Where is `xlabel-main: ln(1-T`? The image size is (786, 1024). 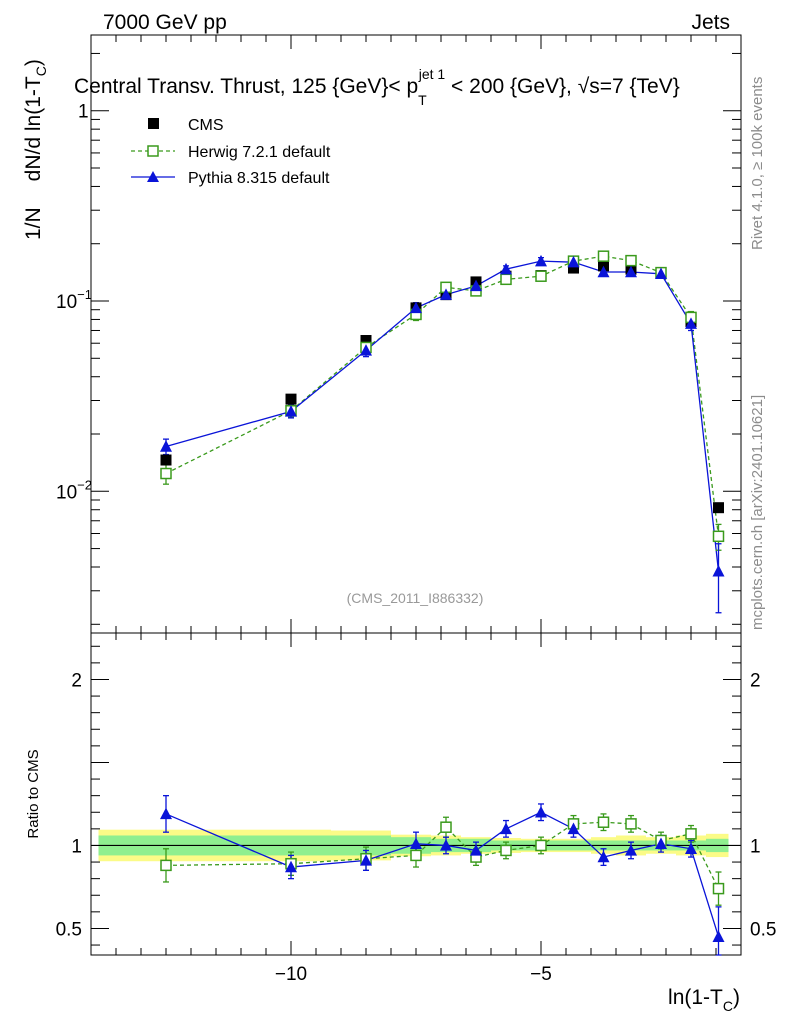 xlabel-main: ln(1-T is located at coordinates (695, 997).